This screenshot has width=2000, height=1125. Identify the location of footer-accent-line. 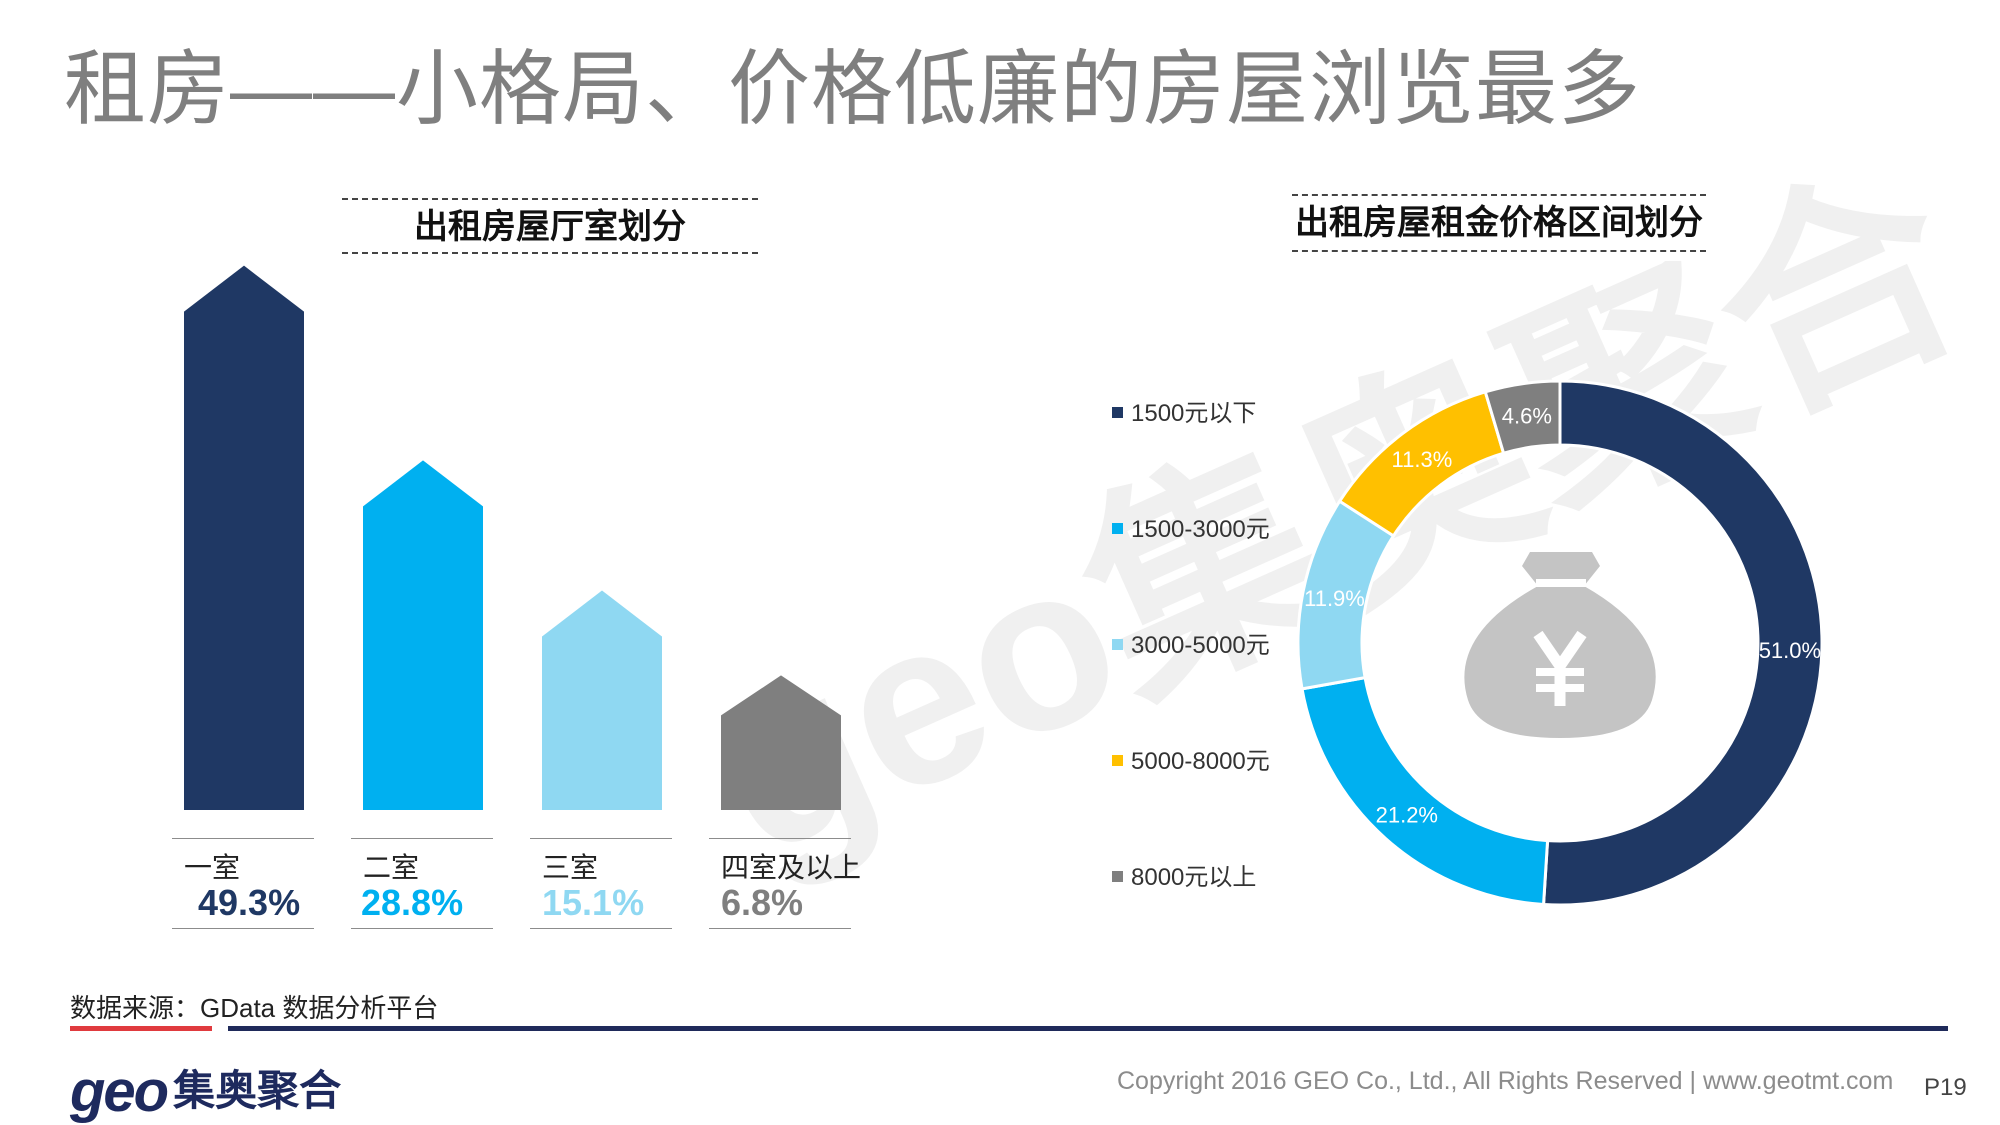
(141, 1028).